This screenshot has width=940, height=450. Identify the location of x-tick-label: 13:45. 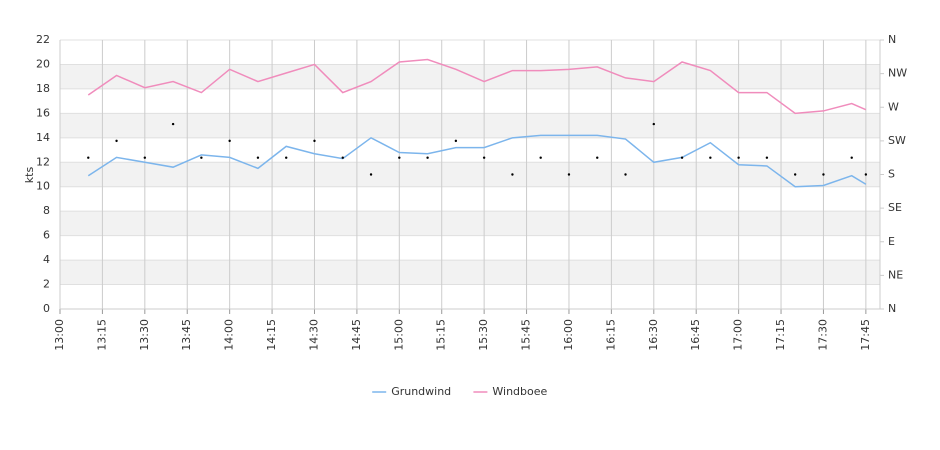
(186, 335).